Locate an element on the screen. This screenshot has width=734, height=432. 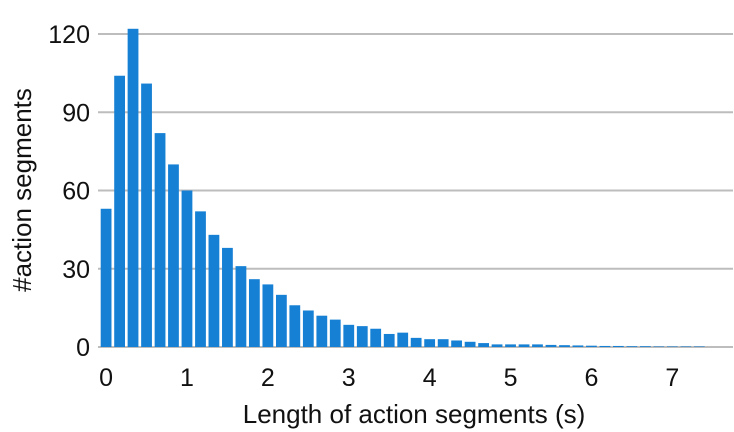
x-axis-title: Length of action segments (s) is located at coordinates (414, 414).